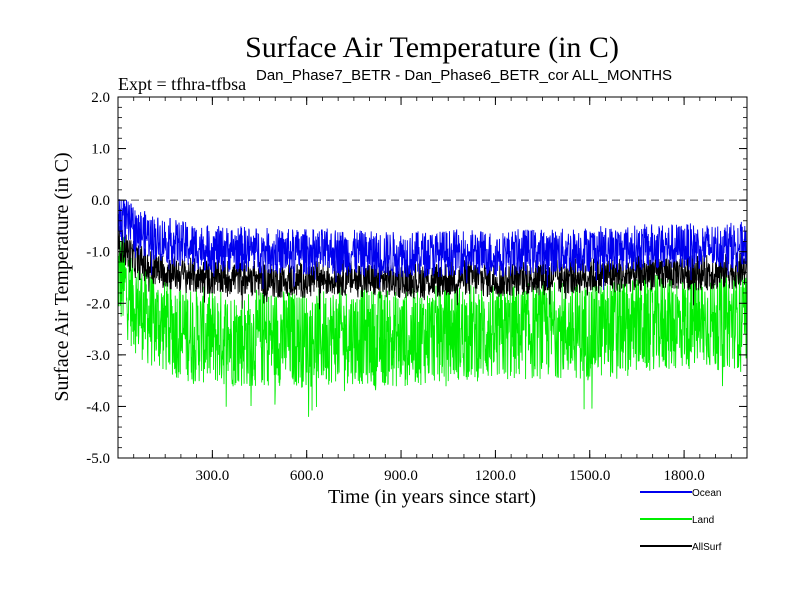 The width and height of the screenshot is (800, 600). Describe the element at coordinates (212, 476) in the screenshot. I see `x-tick-label: 300.0` at that location.